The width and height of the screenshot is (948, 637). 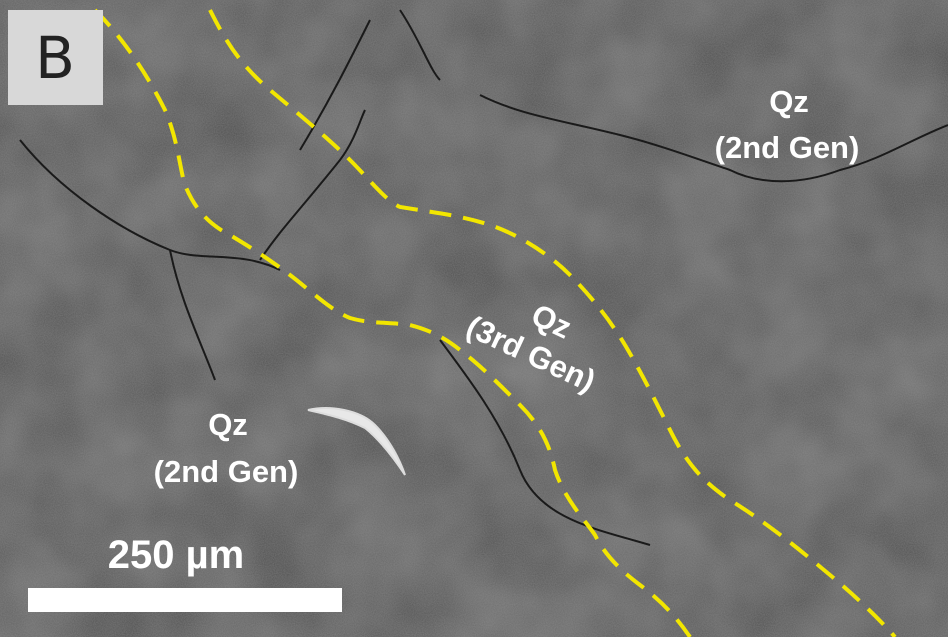 I want to click on scale-bar-label: 250 µm, so click(x=176, y=555).